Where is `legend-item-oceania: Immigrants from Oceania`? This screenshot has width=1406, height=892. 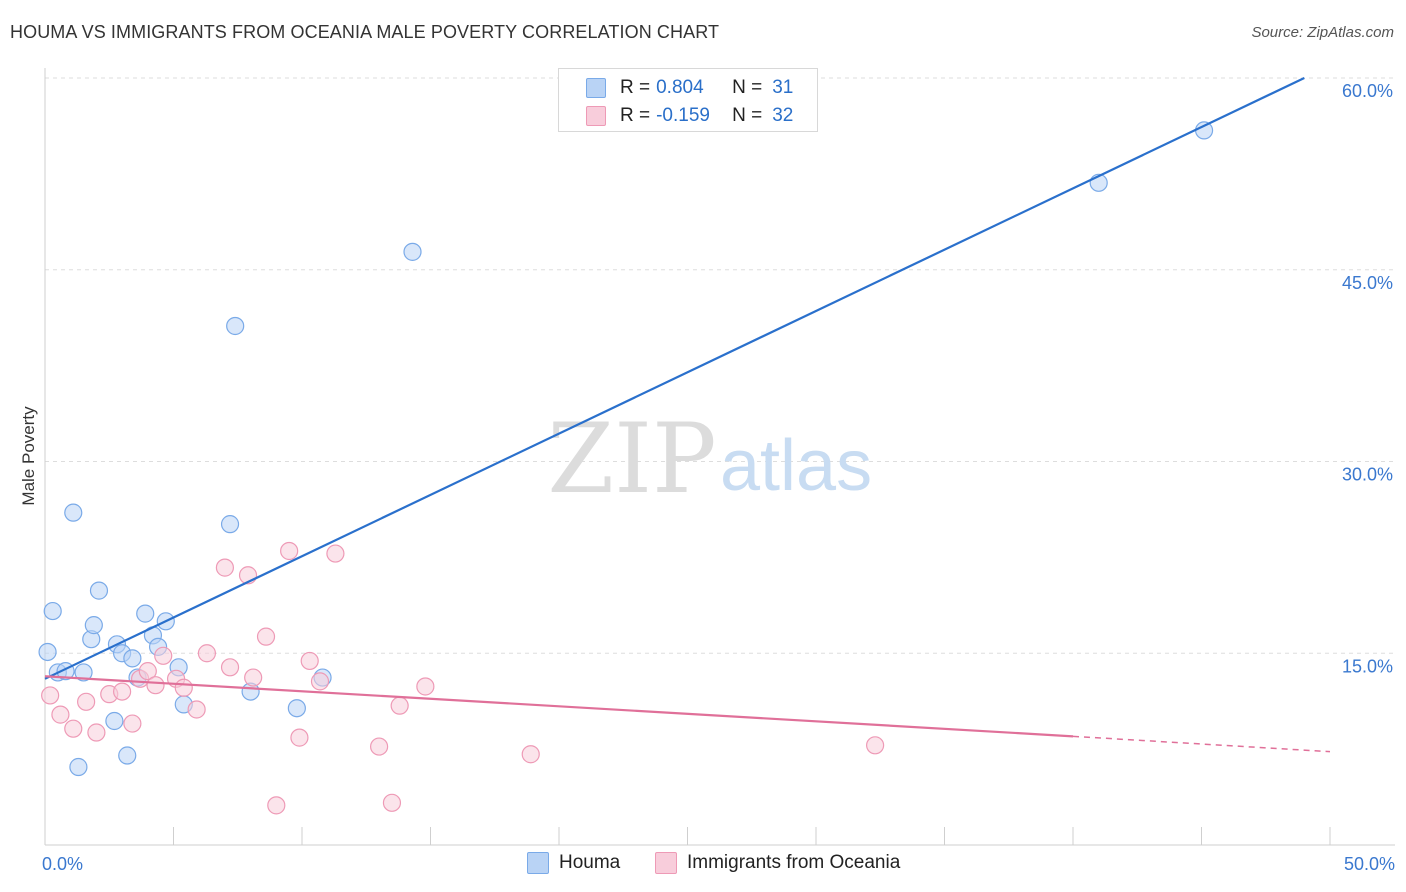 legend-item-oceania: Immigrants from Oceania is located at coordinates (777, 863).